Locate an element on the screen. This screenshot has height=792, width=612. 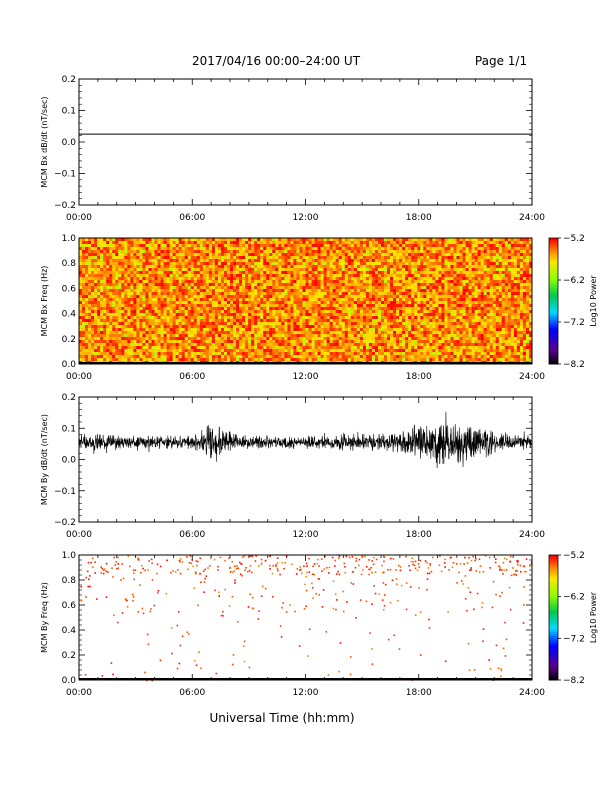
figure-title: 2017/04/16 00:00–24:00 UT is located at coordinates (276, 61).